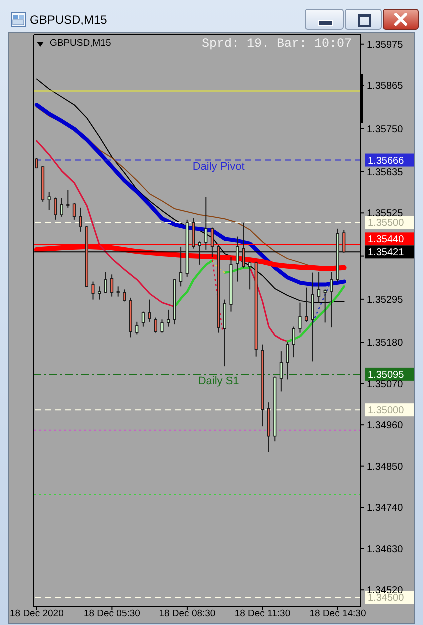 The width and height of the screenshot is (423, 625). I want to click on ref-line-label: 1.35421, so click(386, 253).